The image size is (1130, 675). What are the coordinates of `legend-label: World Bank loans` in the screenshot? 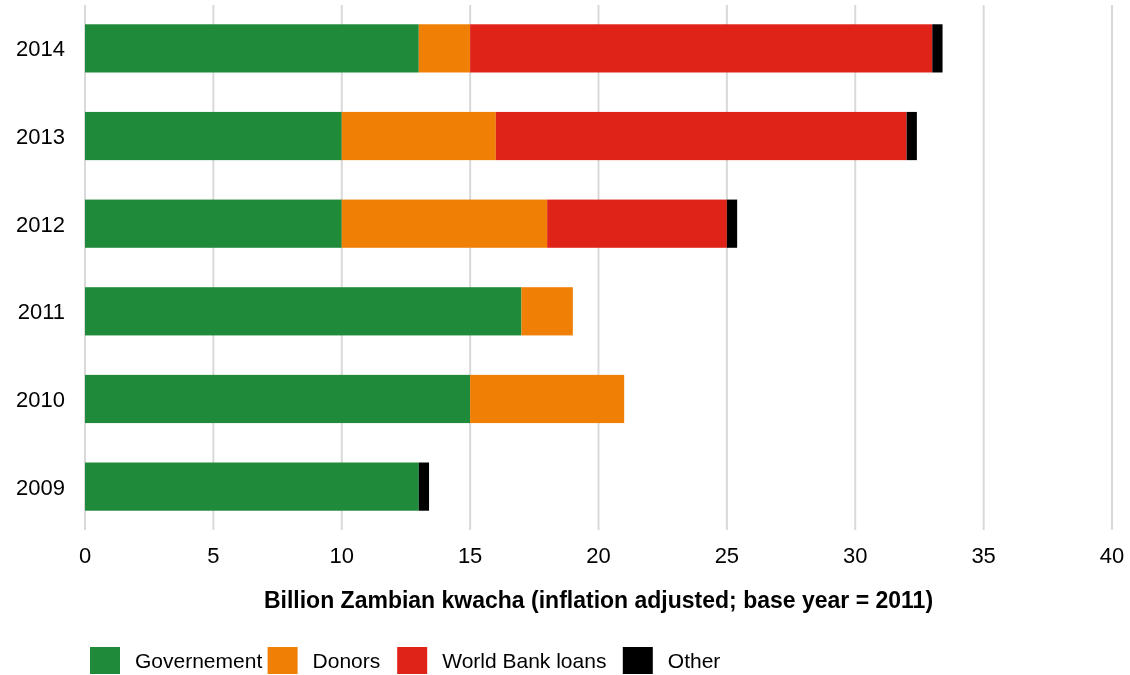 It's located at (524, 660).